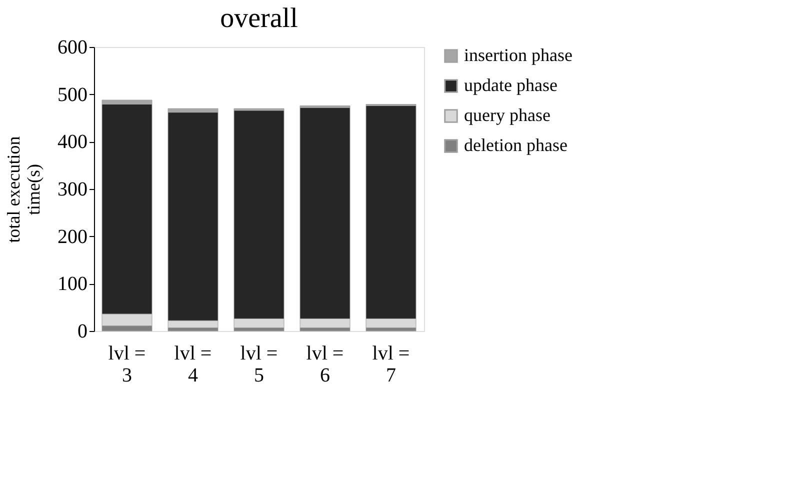 Image resolution: width=787 pixels, height=477 pixels. Describe the element at coordinates (259, 364) in the screenshot. I see `x-tick-label: lvl = 5` at that location.